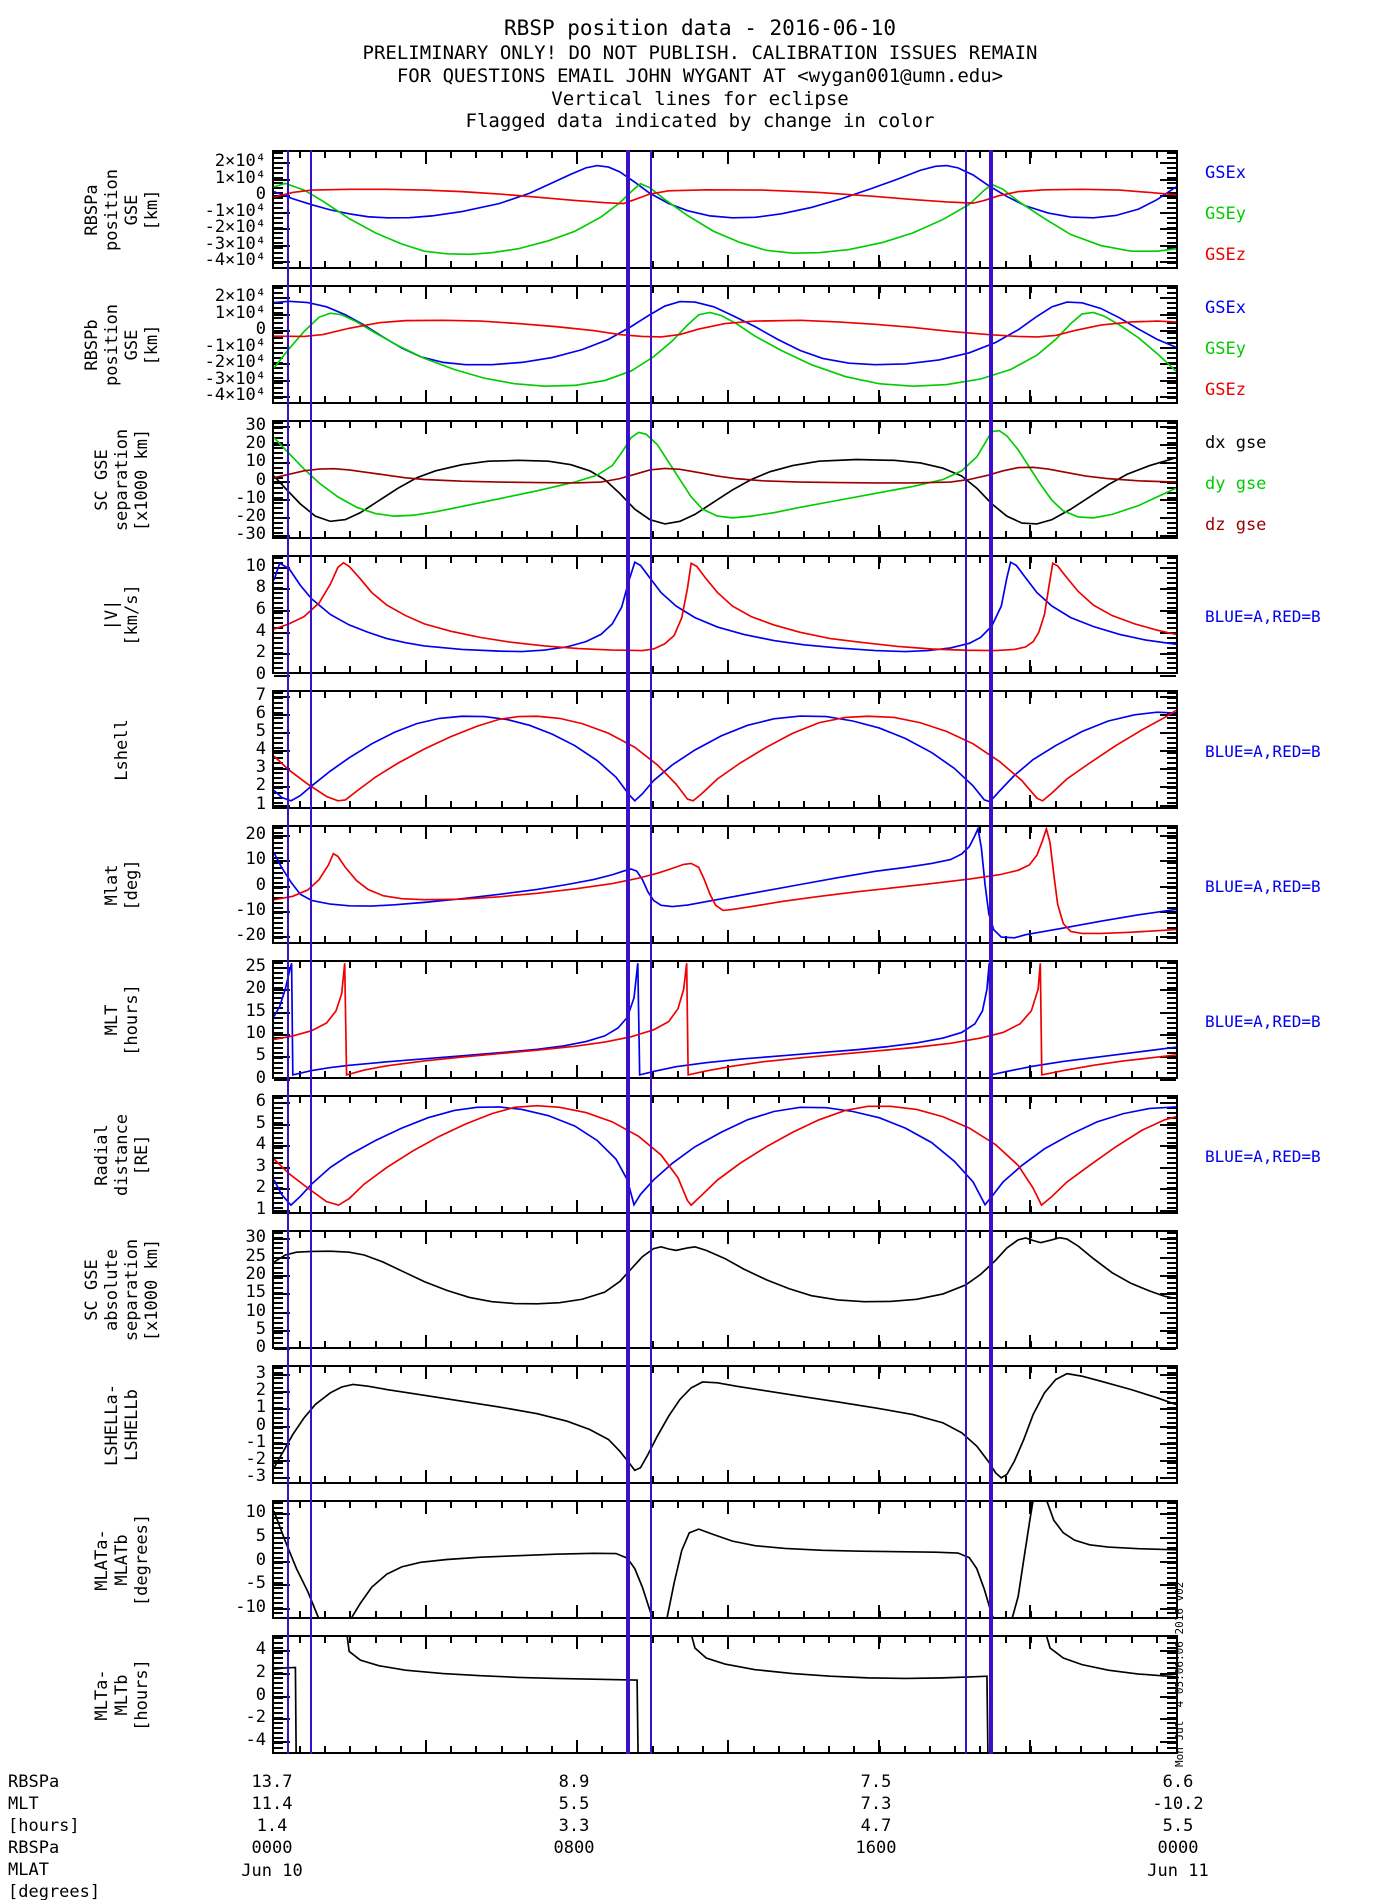 The height and width of the screenshot is (1900, 1400). What do you see at coordinates (1171, 1694) in the screenshot?
I see `y-minor-ticks-right` at bounding box center [1171, 1694].